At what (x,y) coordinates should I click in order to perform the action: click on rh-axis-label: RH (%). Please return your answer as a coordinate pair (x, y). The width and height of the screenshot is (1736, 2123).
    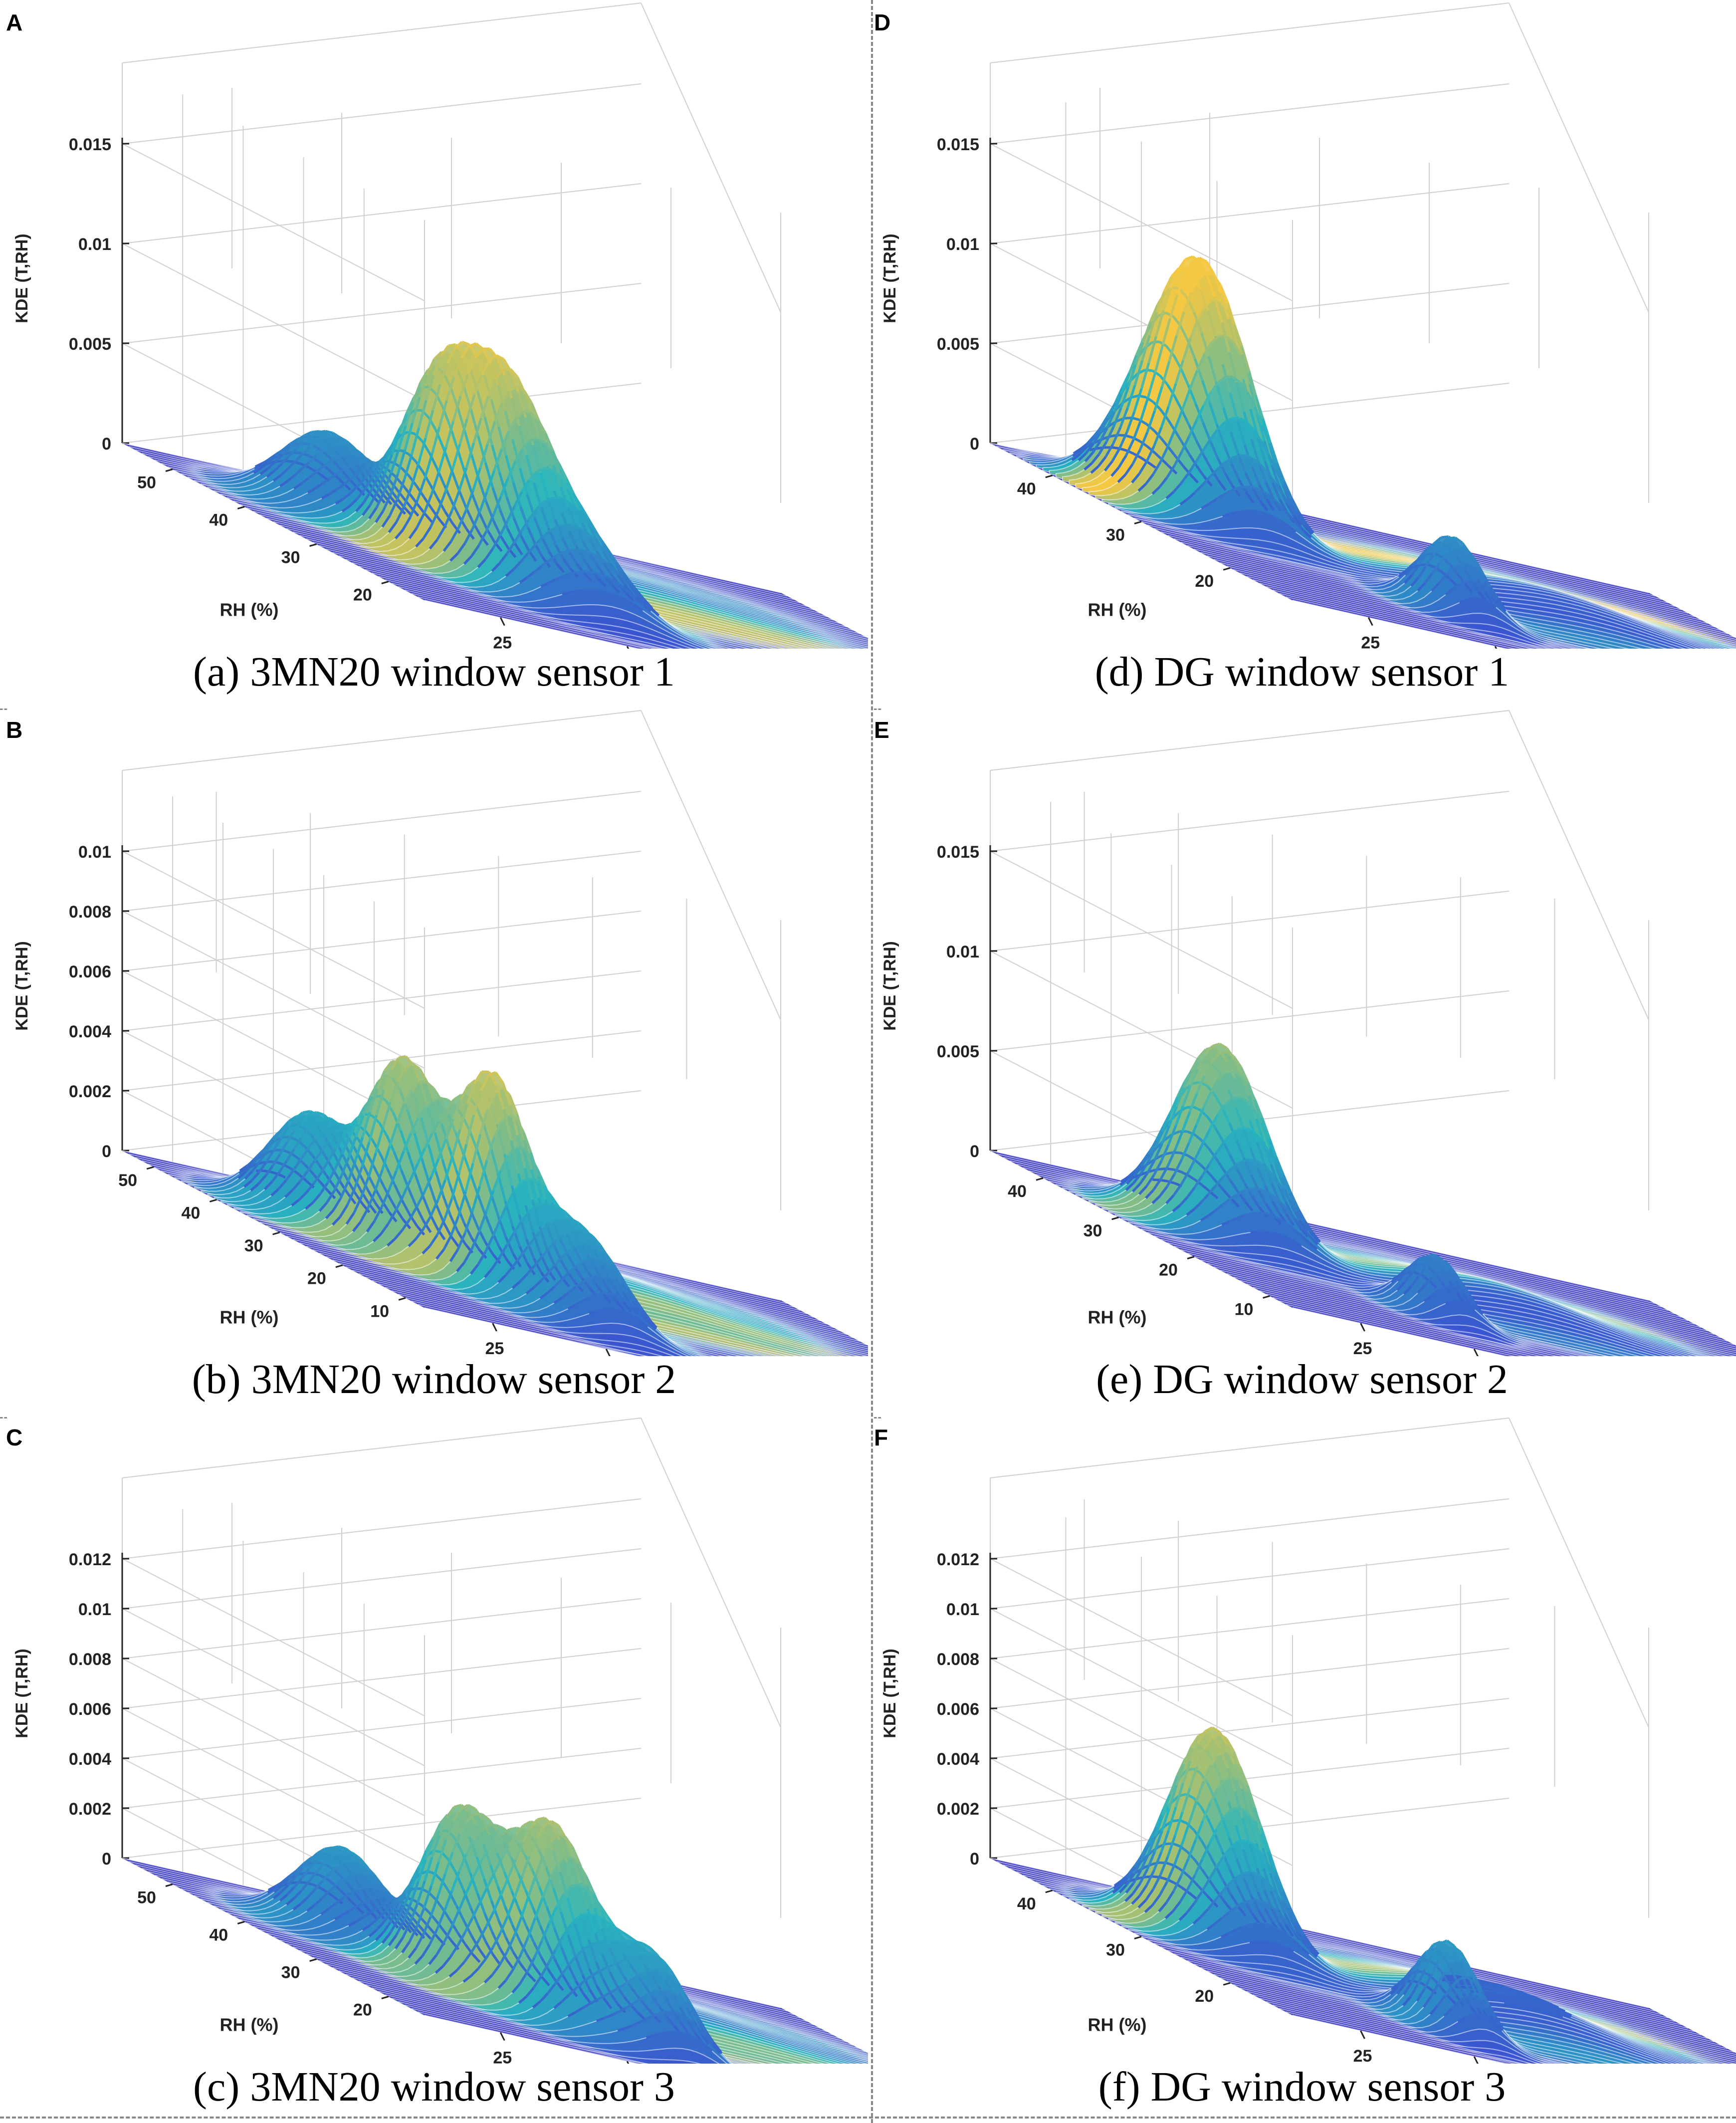
    Looking at the image, I should click on (1117, 2024).